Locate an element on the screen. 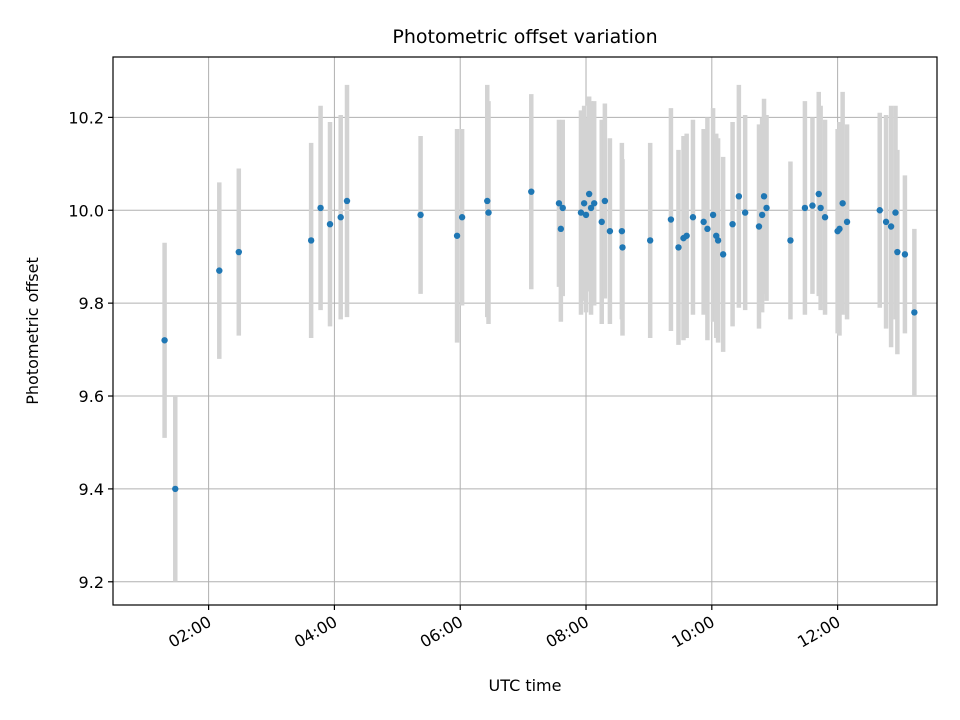 The image size is (960, 720). chart-title: Photometric offset variation is located at coordinates (524, 37).